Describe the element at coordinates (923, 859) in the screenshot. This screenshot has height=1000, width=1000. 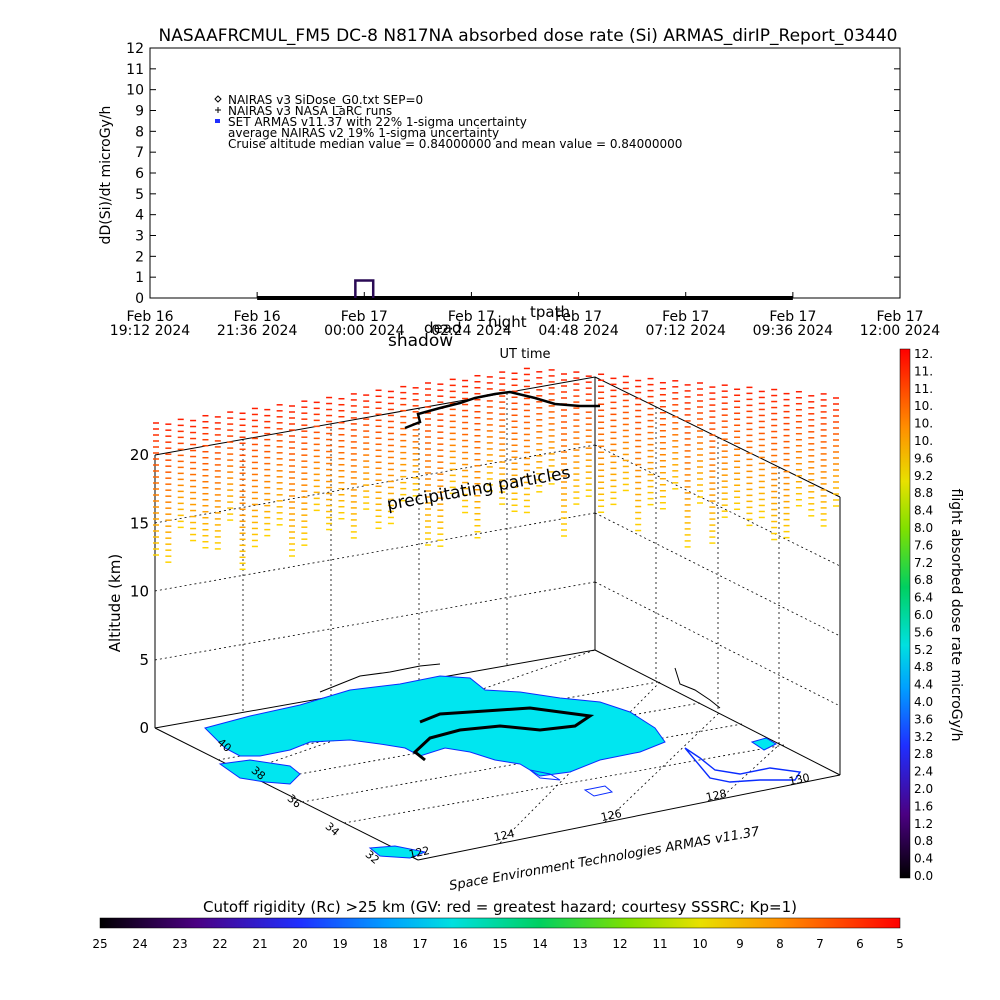
I see `dose-colorbar-tick-label: 0.4` at that location.